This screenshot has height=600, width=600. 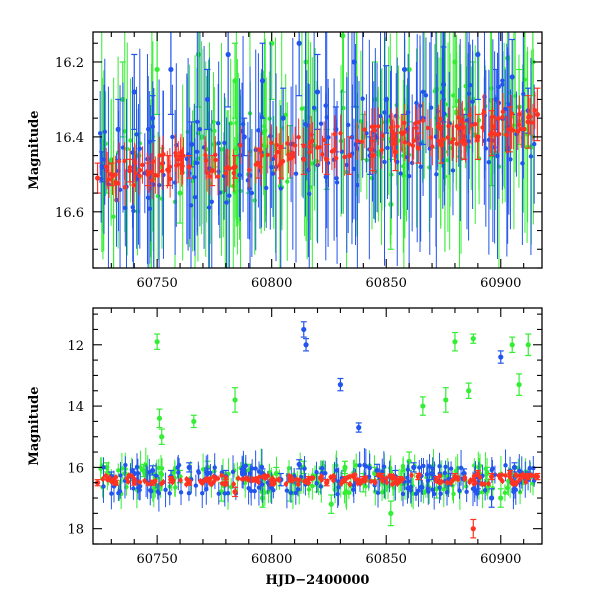 I want to click on series-2-top, so click(x=317, y=146).